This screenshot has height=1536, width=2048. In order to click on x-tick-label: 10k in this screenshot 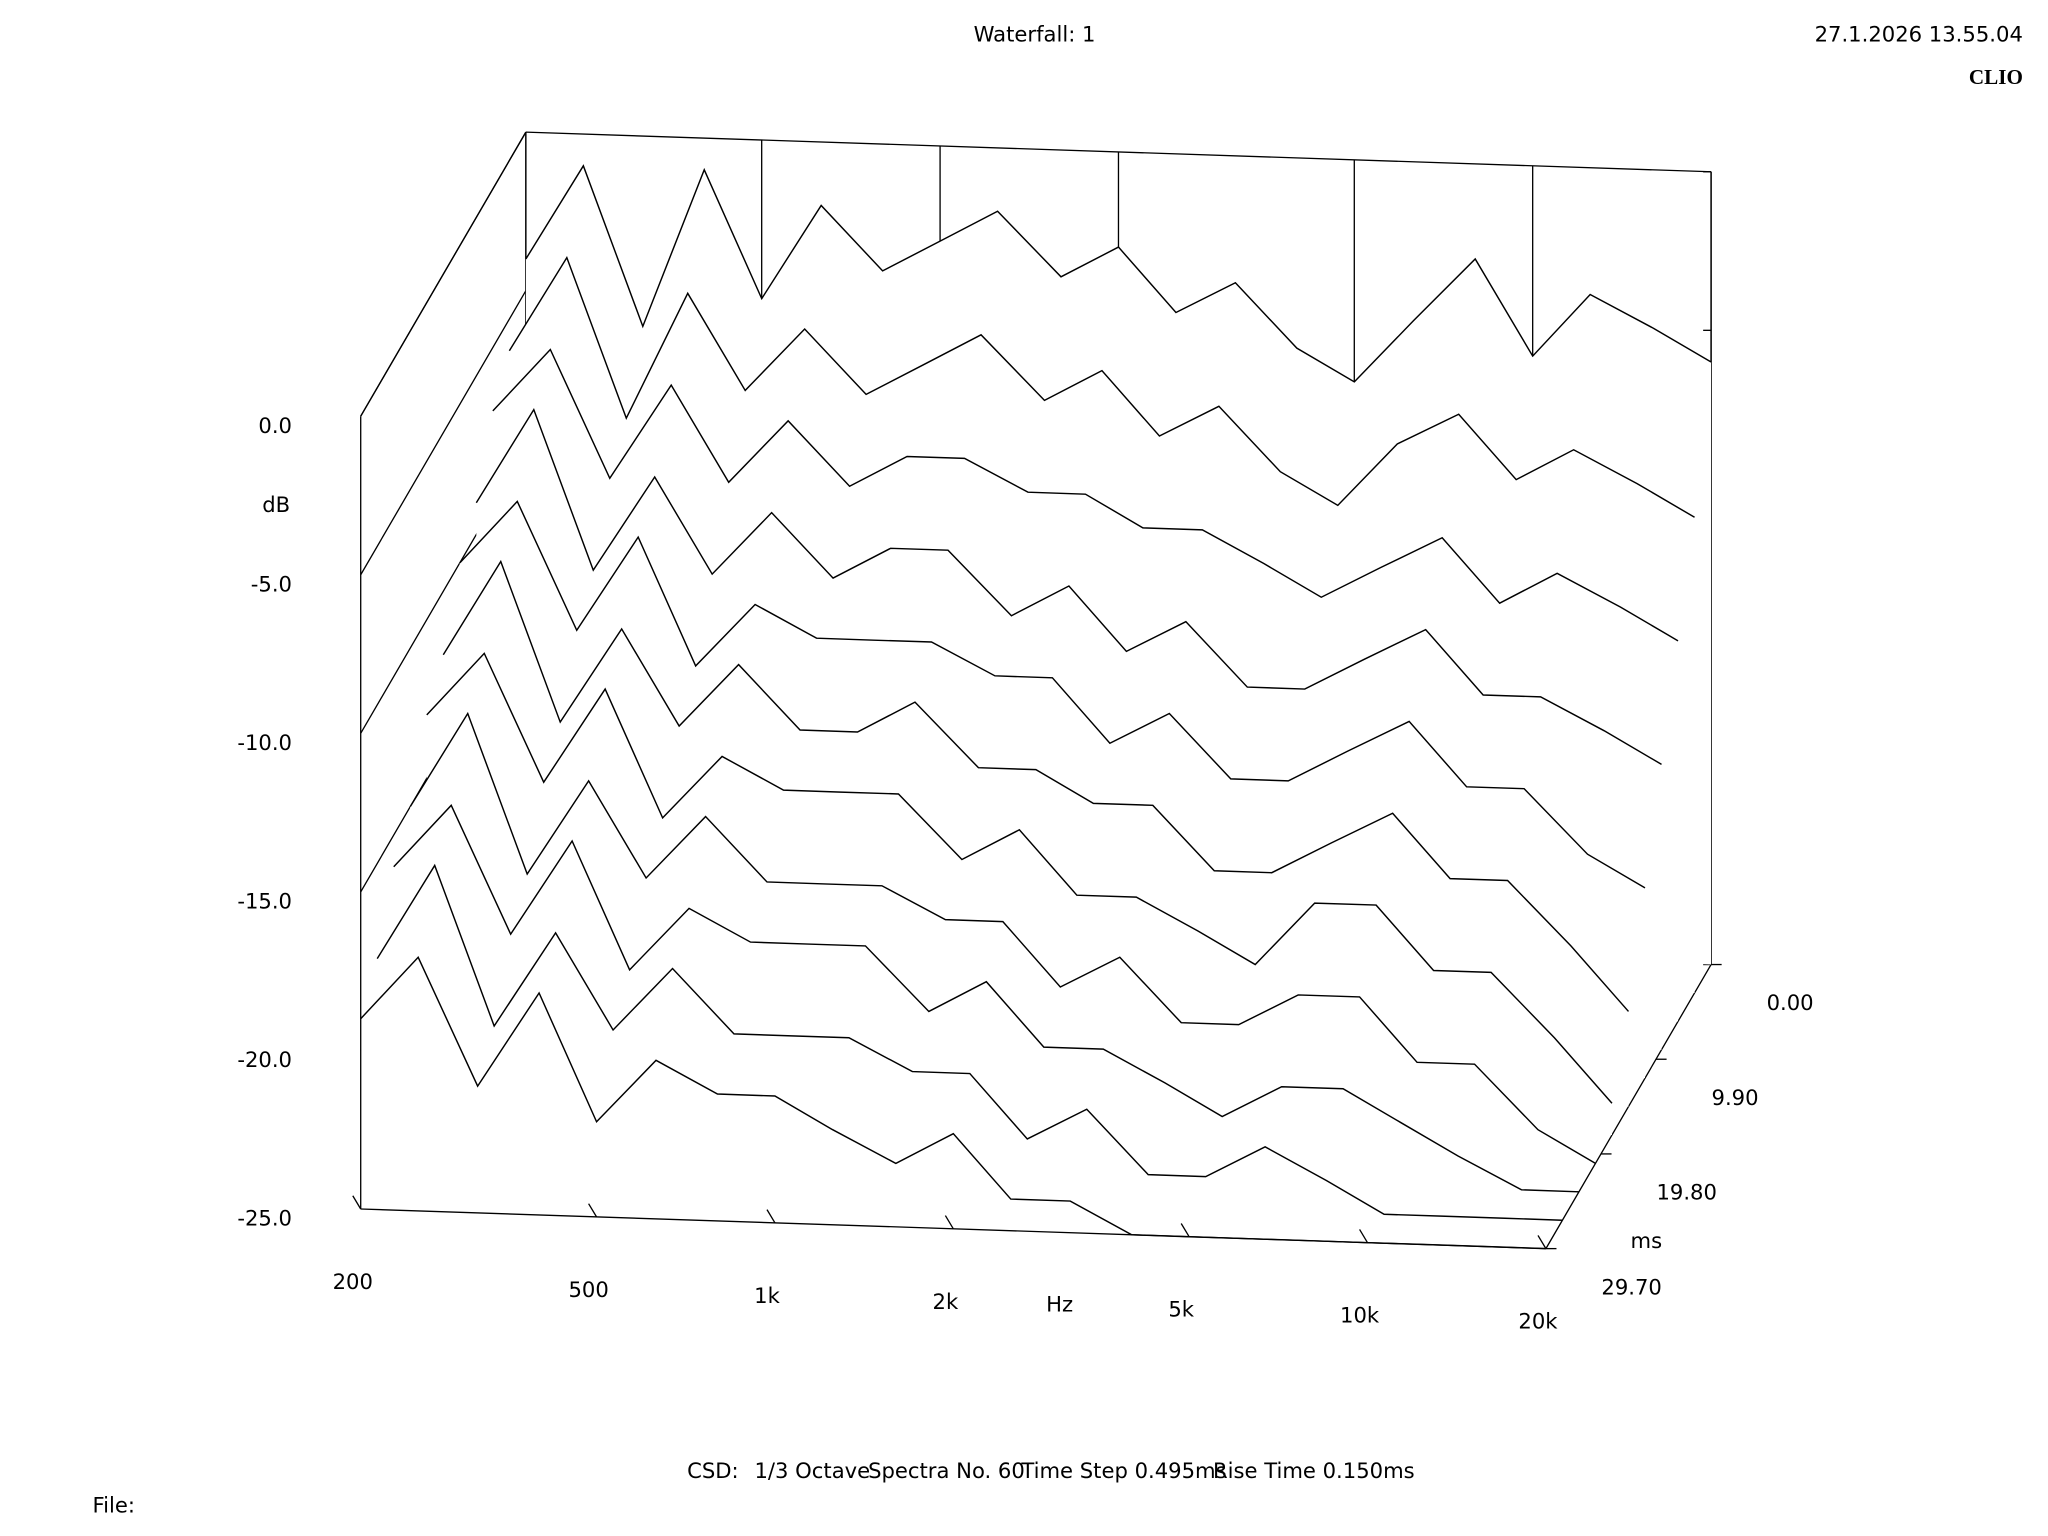, I will do `click(1360, 1315)`.